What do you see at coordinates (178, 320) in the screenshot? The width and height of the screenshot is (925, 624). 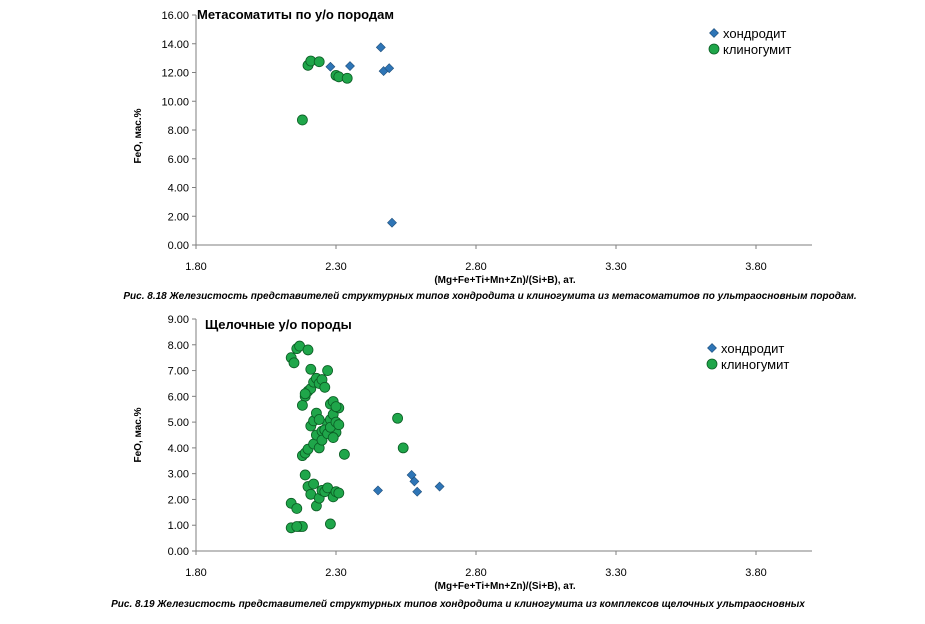 I see `y-tick-label: 9.00` at bounding box center [178, 320].